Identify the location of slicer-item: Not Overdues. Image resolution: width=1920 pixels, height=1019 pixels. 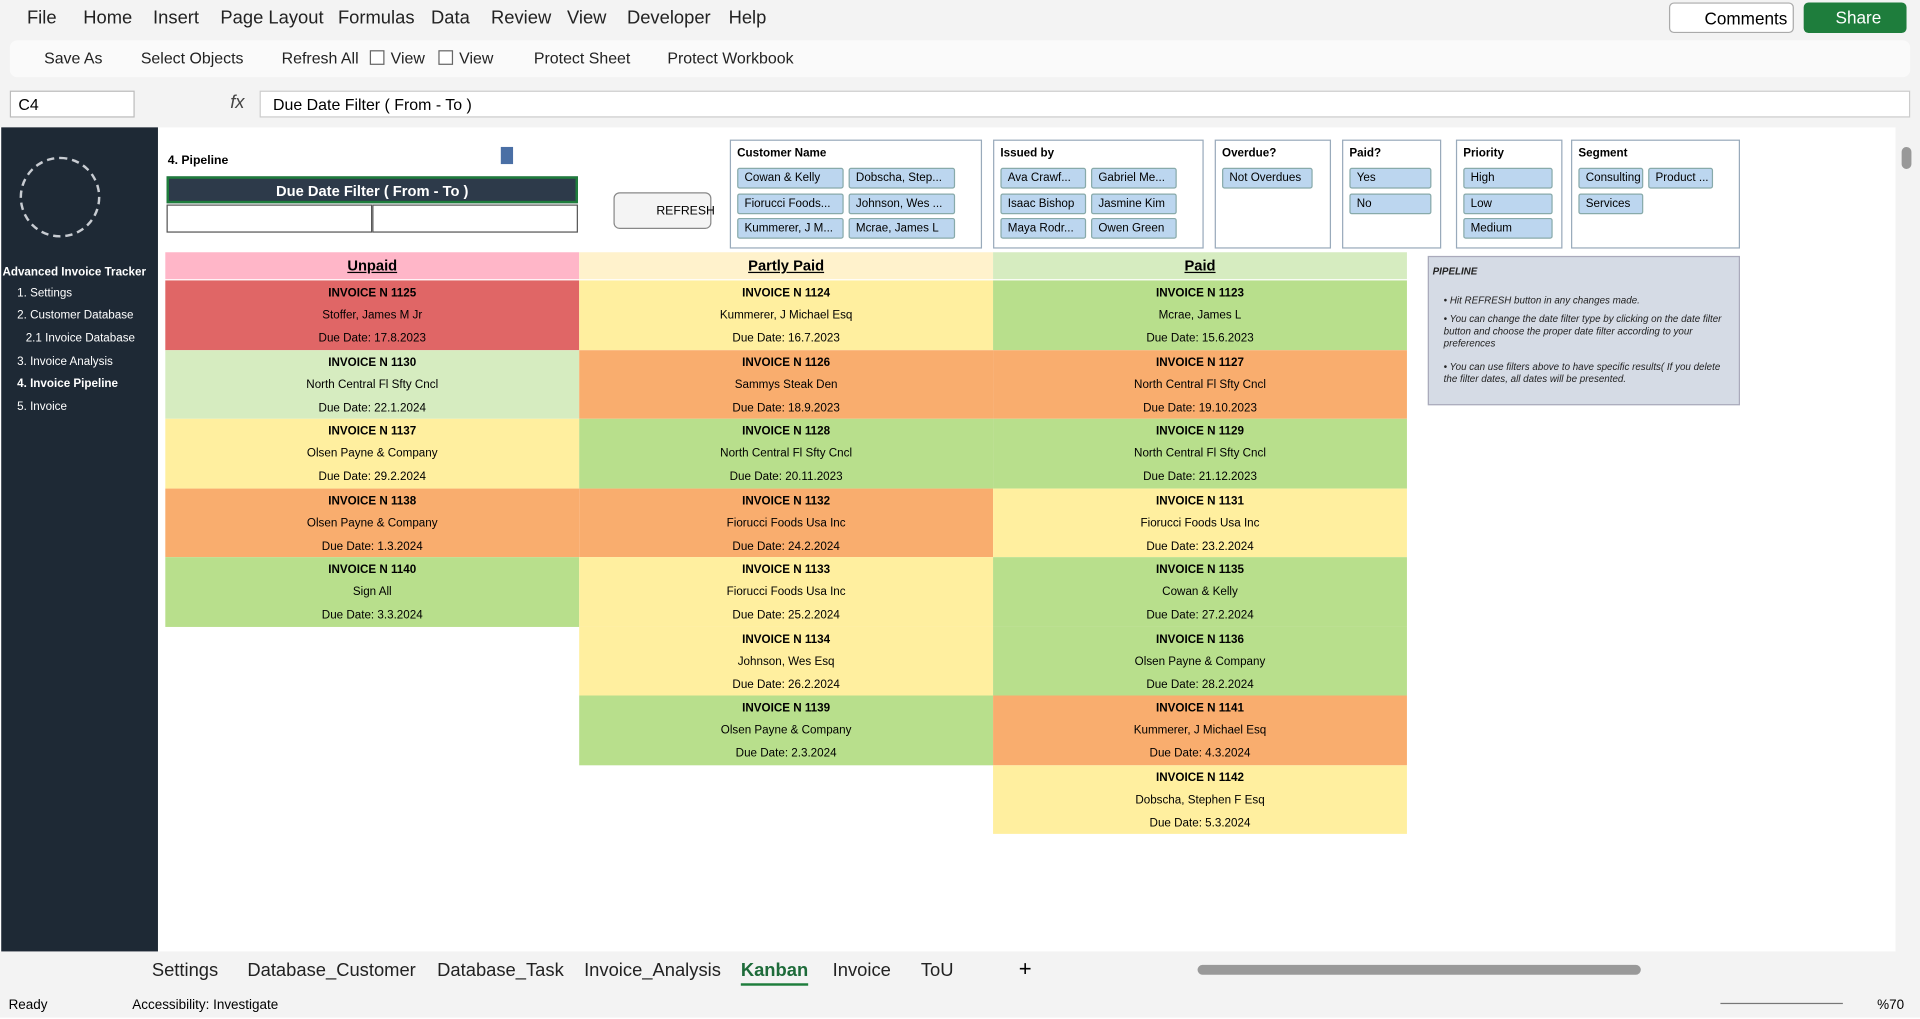
(1267, 178).